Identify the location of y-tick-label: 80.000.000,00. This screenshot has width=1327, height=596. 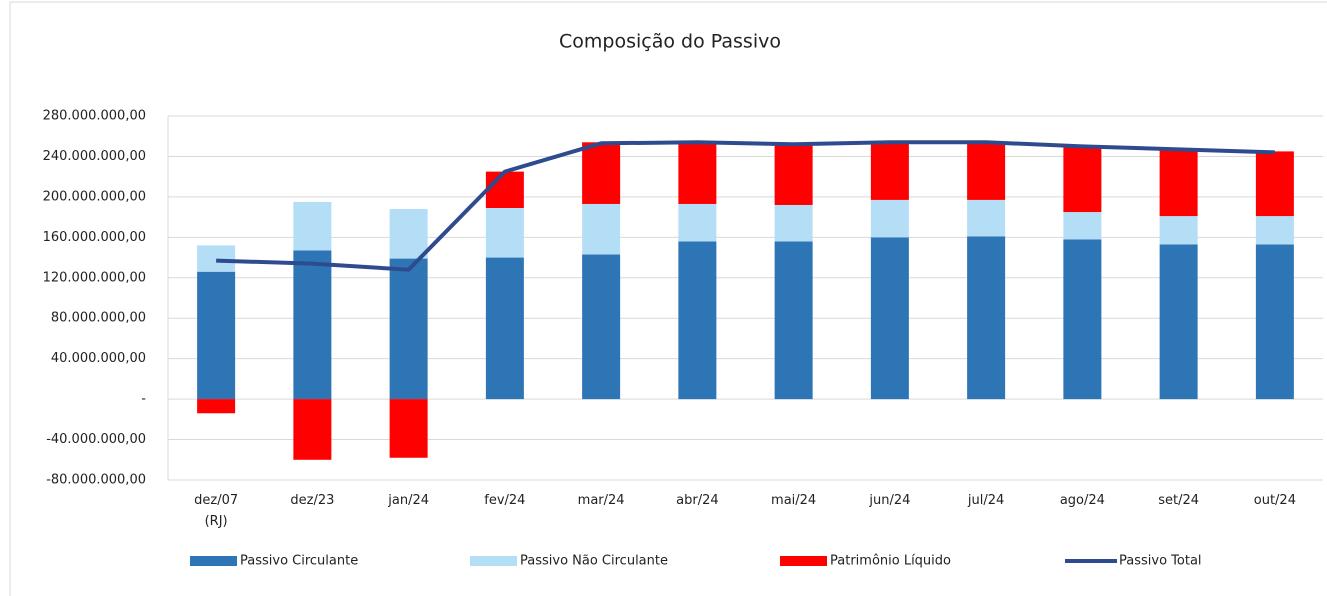
(98, 318).